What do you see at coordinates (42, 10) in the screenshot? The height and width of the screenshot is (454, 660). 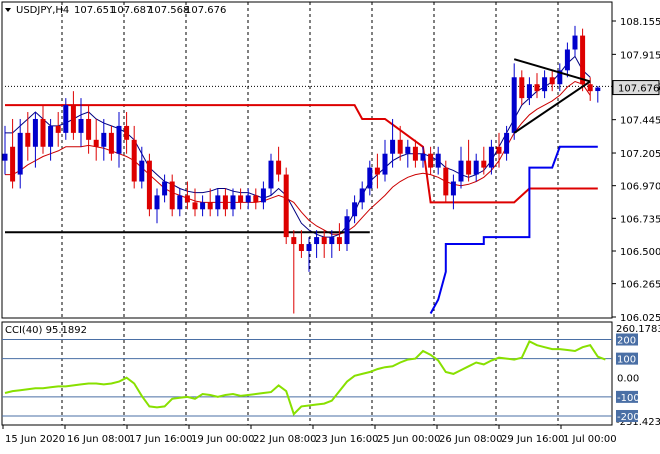 I see `chart-title: USDJPY,H4` at bounding box center [42, 10].